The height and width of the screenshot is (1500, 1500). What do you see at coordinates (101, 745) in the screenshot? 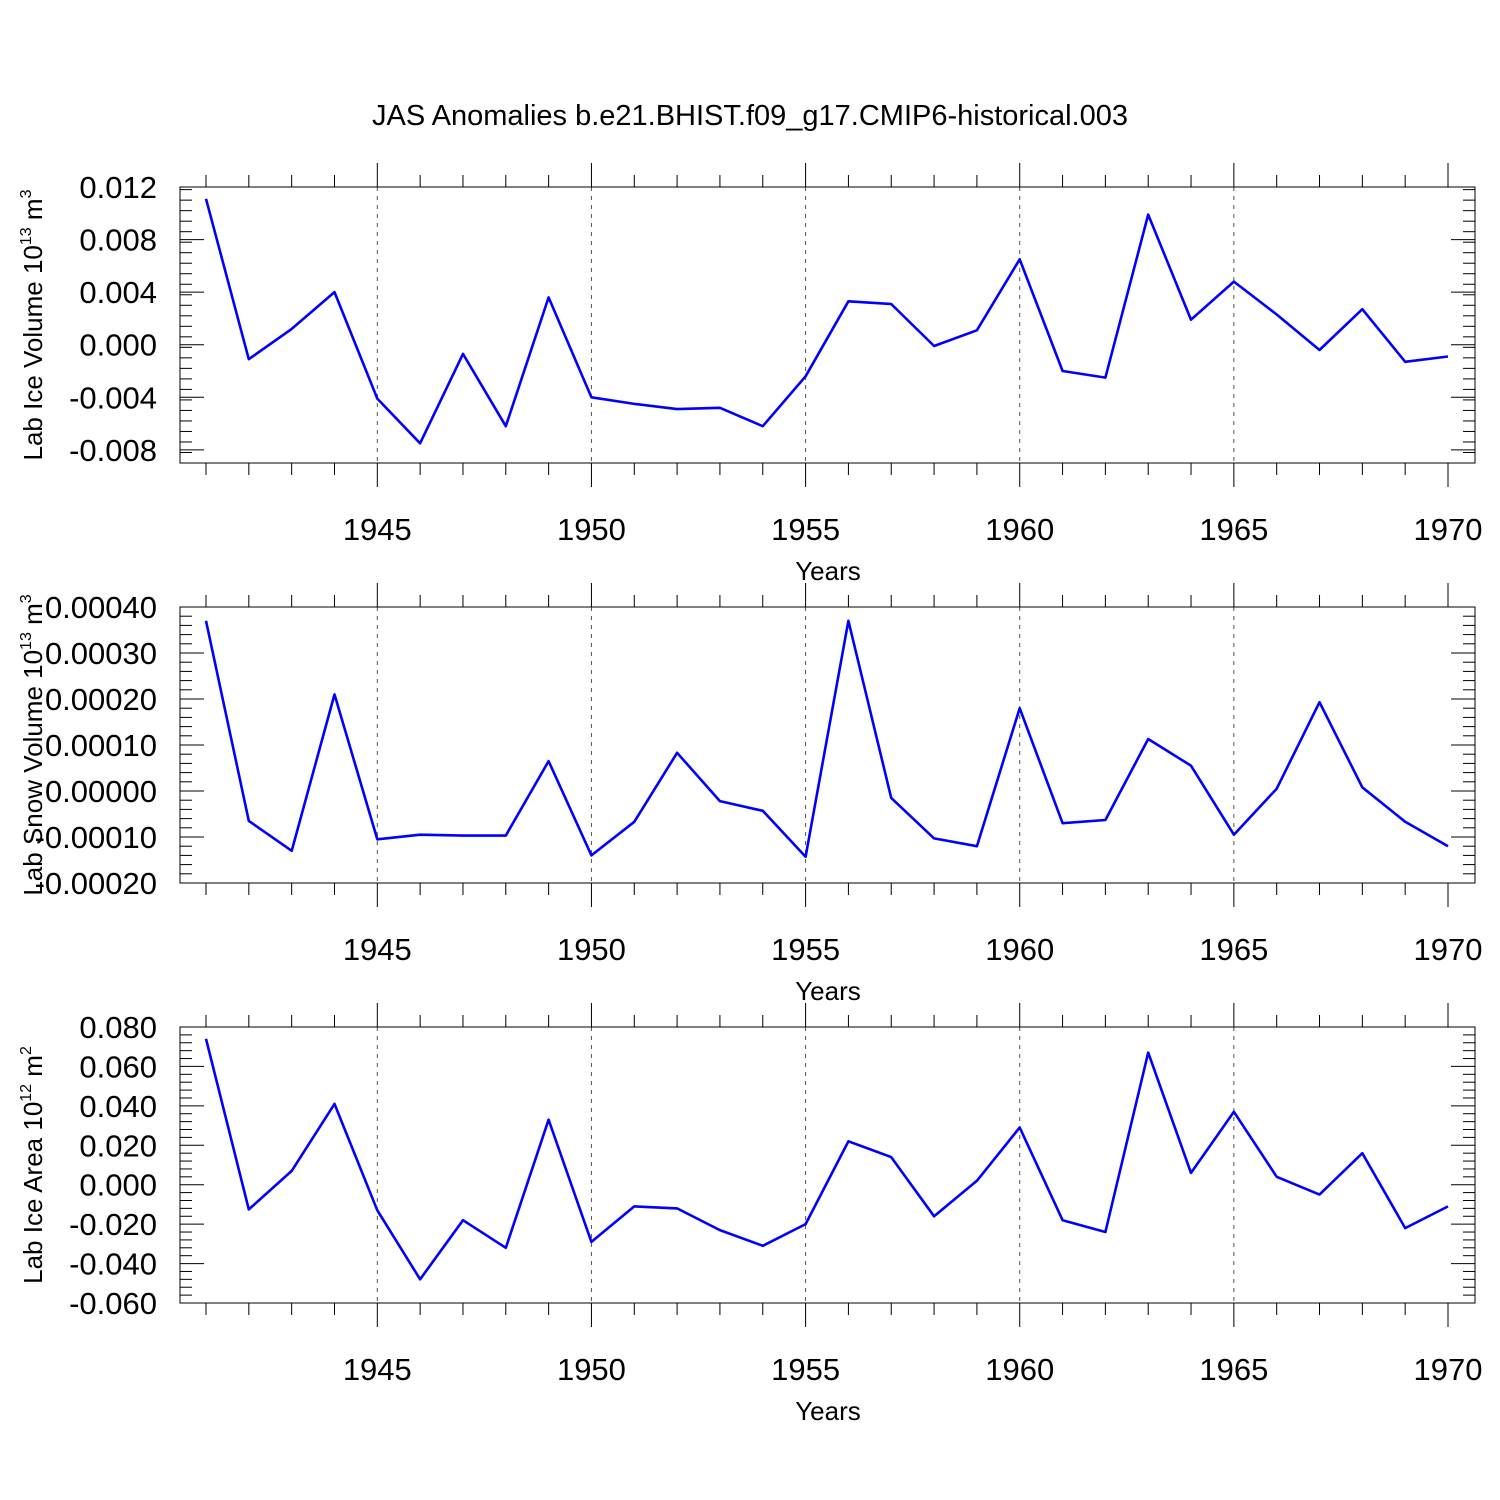
I see `y-tick-label: 0.00010` at bounding box center [101, 745].